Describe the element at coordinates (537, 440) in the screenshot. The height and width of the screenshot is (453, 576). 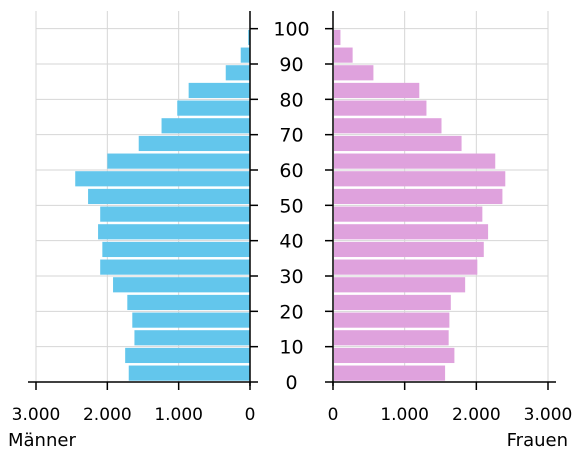
I see `female-axis-label: Frauen` at that location.